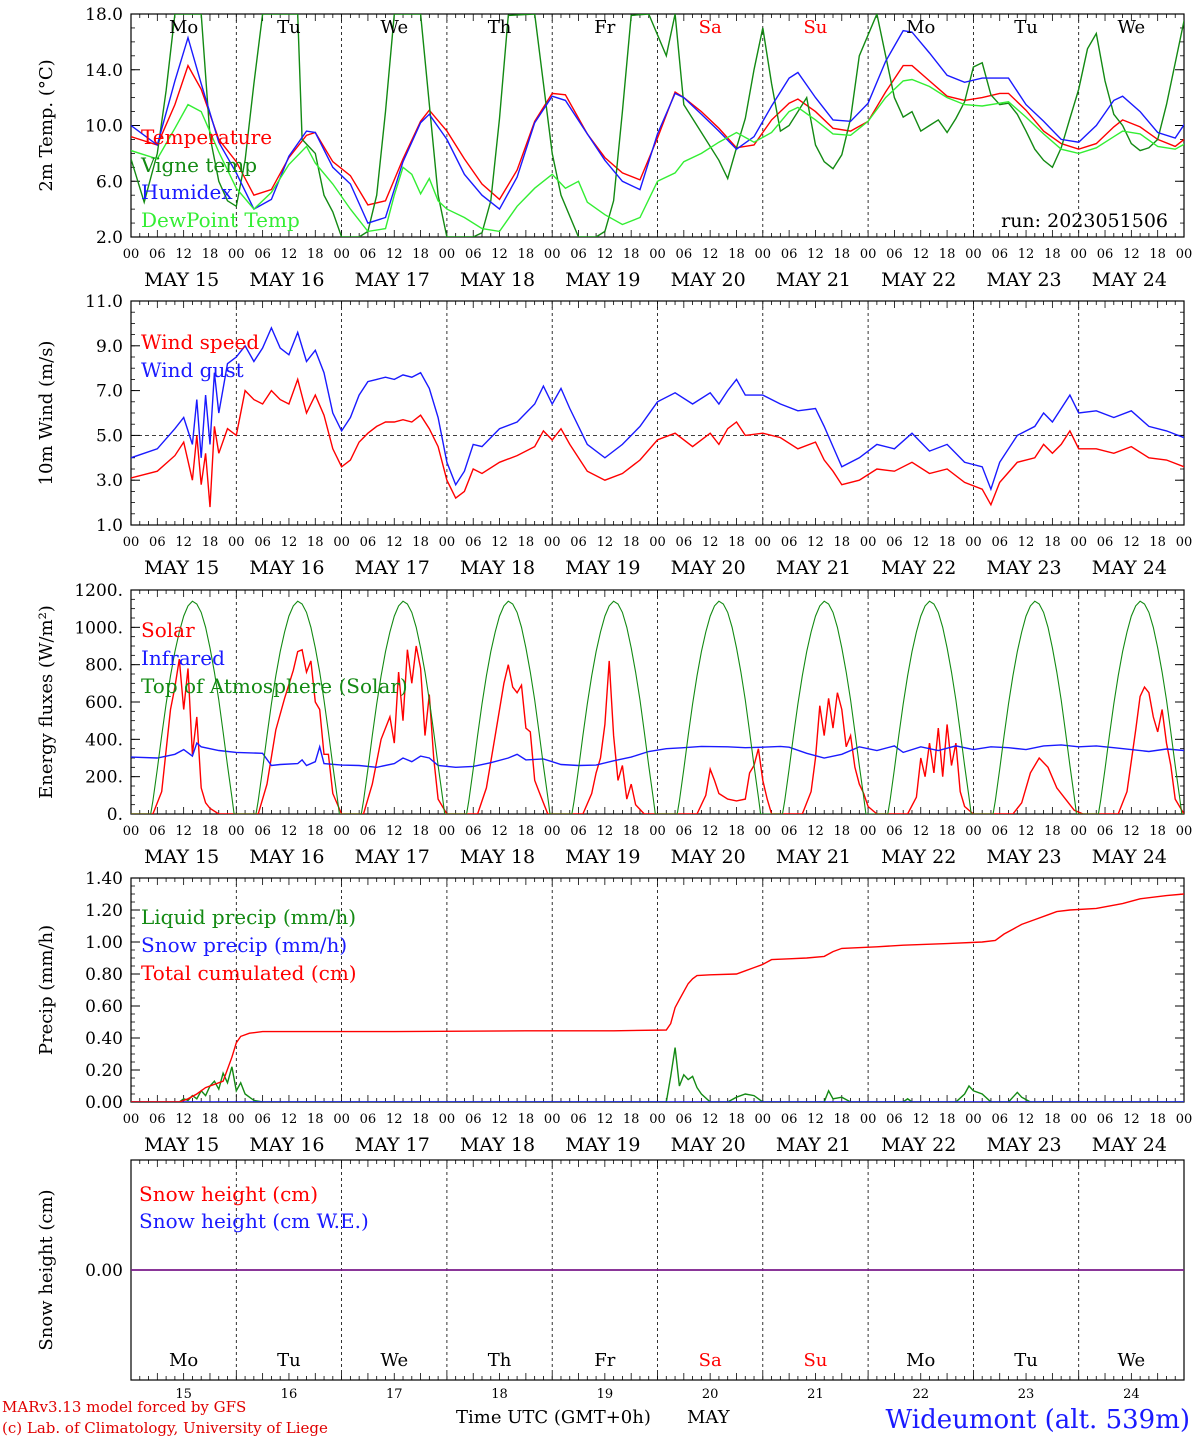 This screenshot has width=1194, height=1440. I want to click on legend-entry: Infrared, so click(183, 658).